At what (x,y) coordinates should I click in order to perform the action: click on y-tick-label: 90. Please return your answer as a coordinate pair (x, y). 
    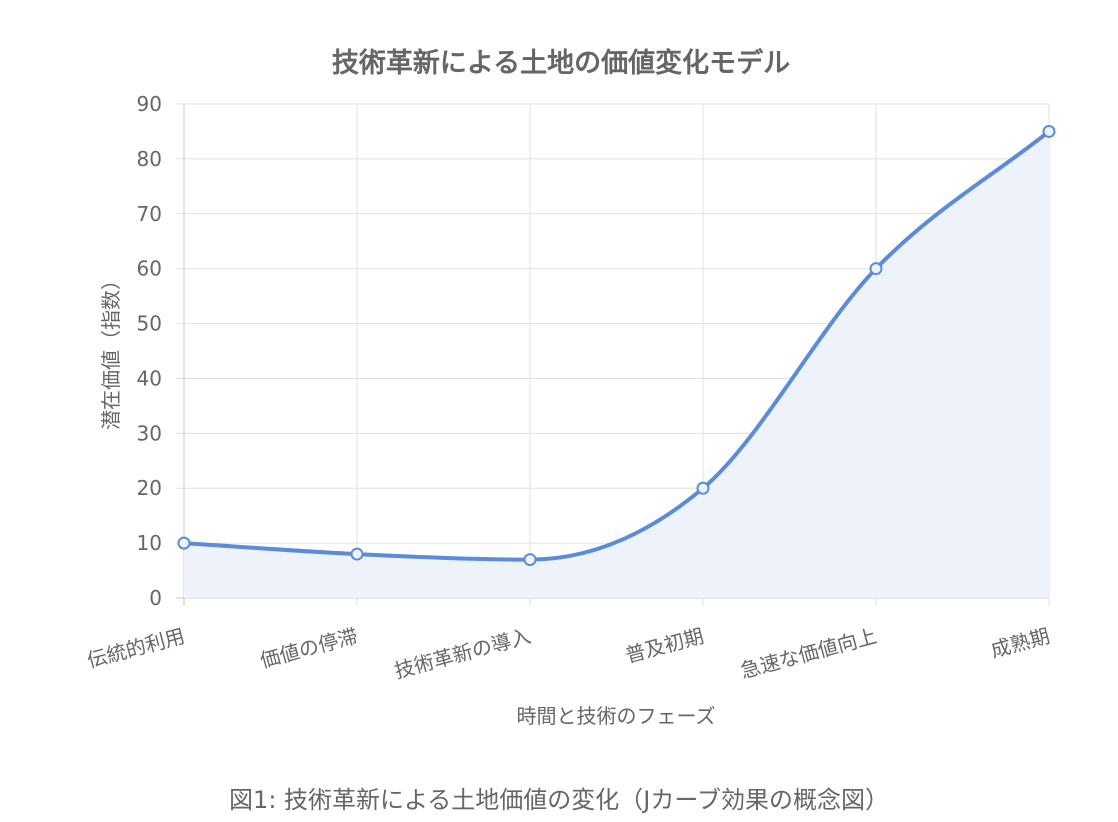
    Looking at the image, I should click on (149, 104).